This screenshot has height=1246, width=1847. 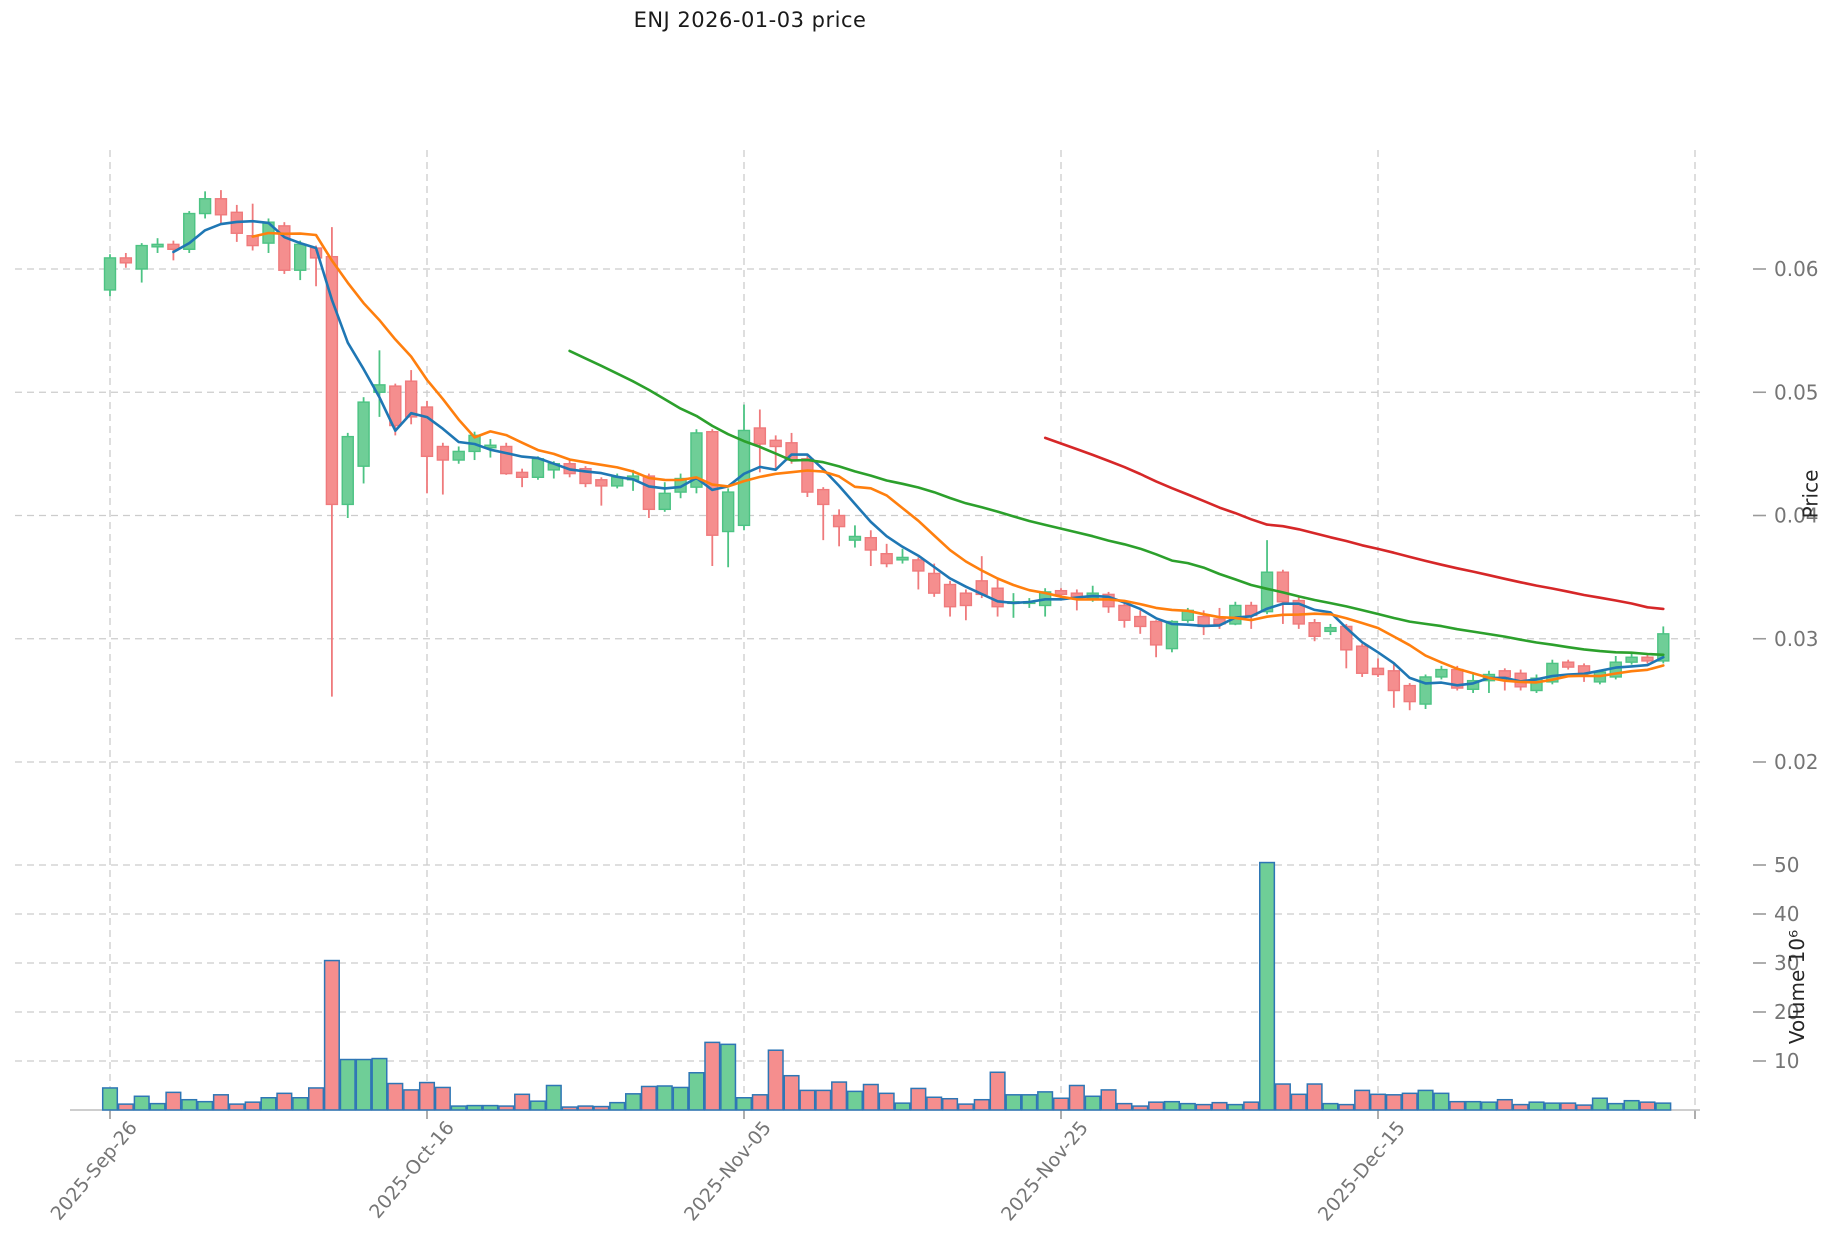 I want to click on volume-tick-label: 50, so click(x=1786, y=865).